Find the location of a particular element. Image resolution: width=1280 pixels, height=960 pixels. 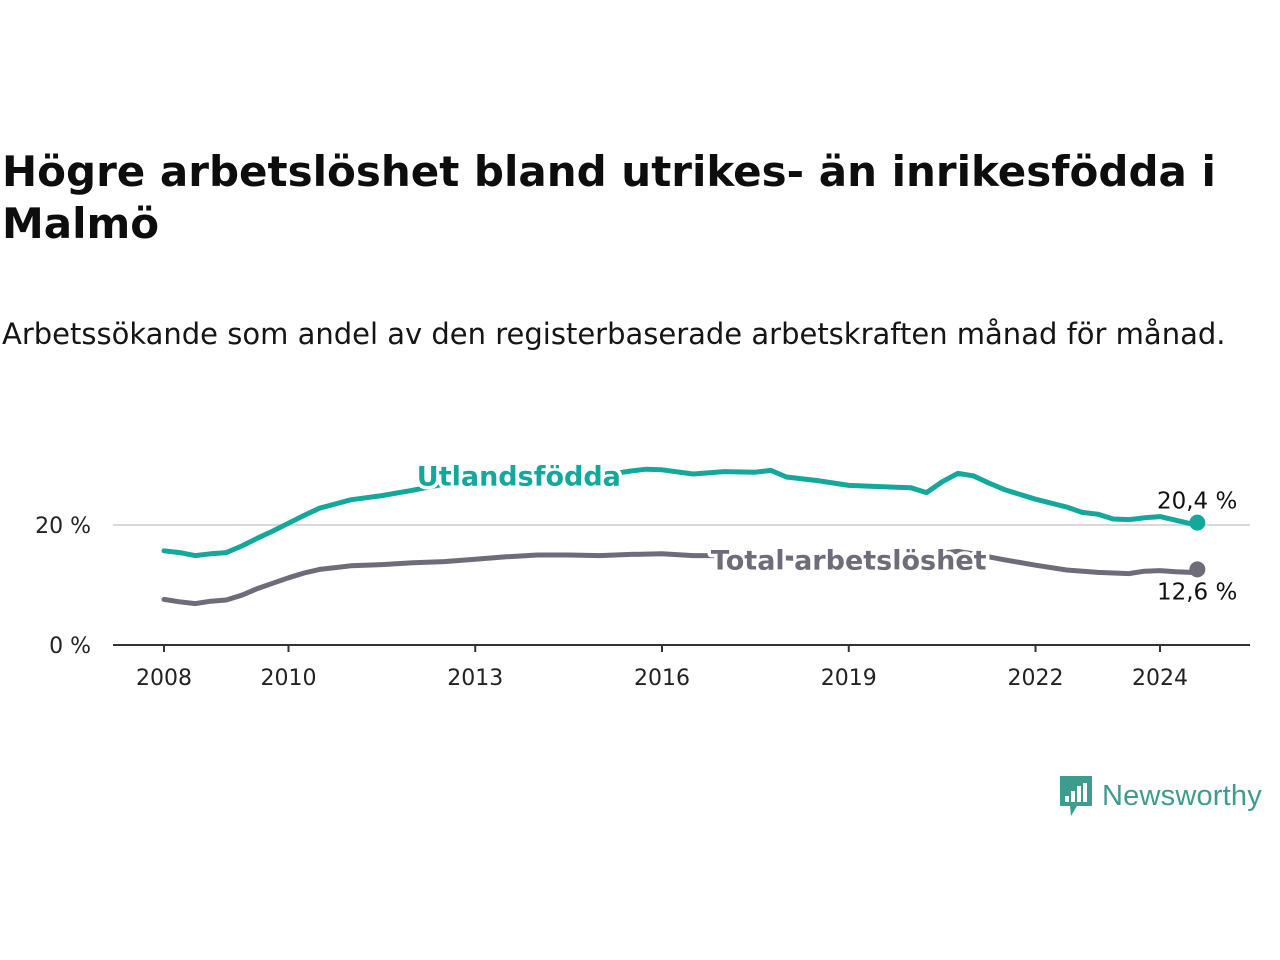

x-tick-label: 2010 is located at coordinates (289, 678).